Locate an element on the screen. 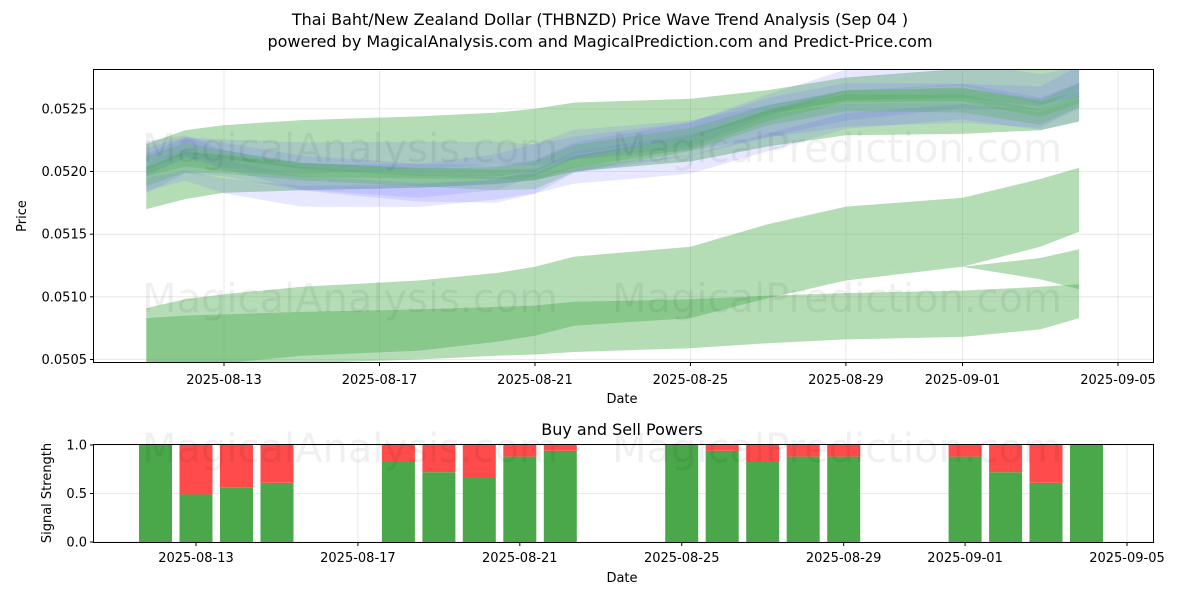 The image size is (1200, 604). price-x-tick-label: 2025-08-25 is located at coordinates (691, 380).